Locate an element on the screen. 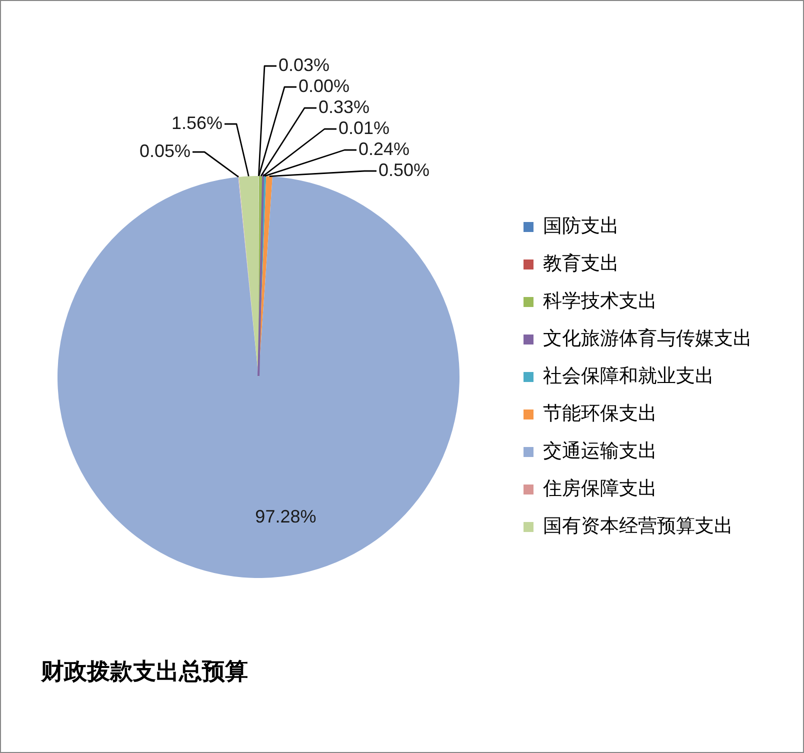  data-label: 0.33% is located at coordinates (344, 106).